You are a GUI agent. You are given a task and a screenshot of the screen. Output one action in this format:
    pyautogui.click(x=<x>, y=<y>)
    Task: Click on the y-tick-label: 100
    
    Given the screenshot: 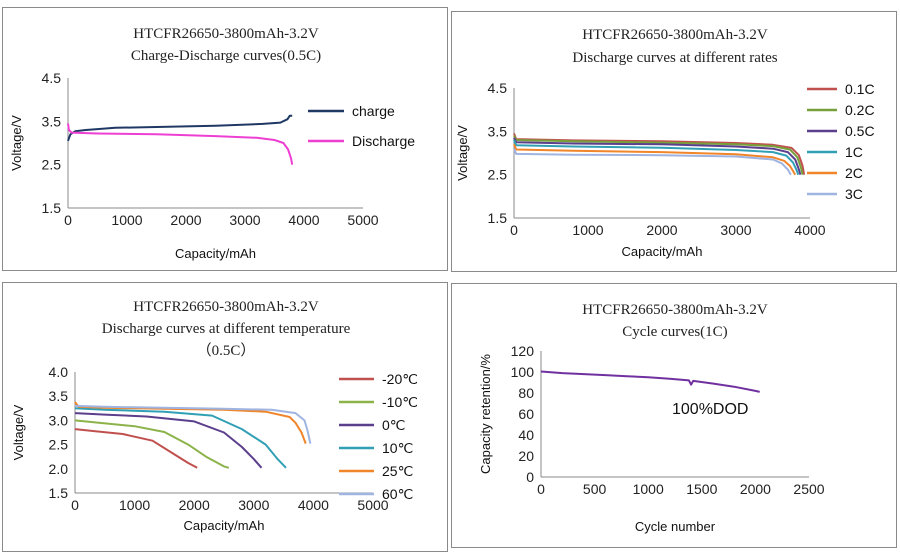 What is the action you would take?
    pyautogui.click(x=523, y=372)
    